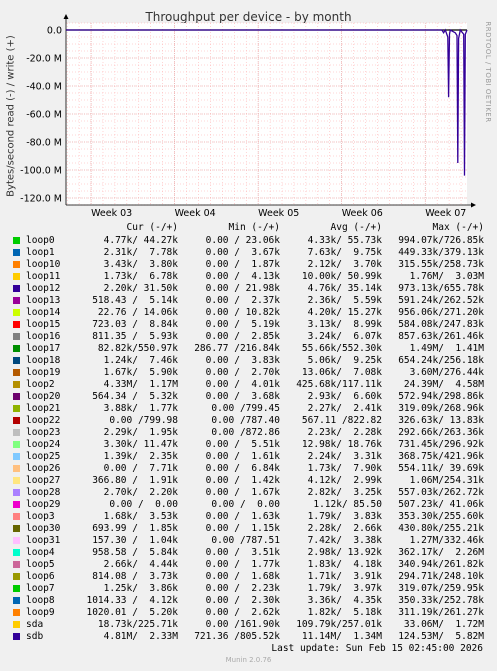  I want to click on legend-max: 3.60M/276.44k, so click(446, 372).